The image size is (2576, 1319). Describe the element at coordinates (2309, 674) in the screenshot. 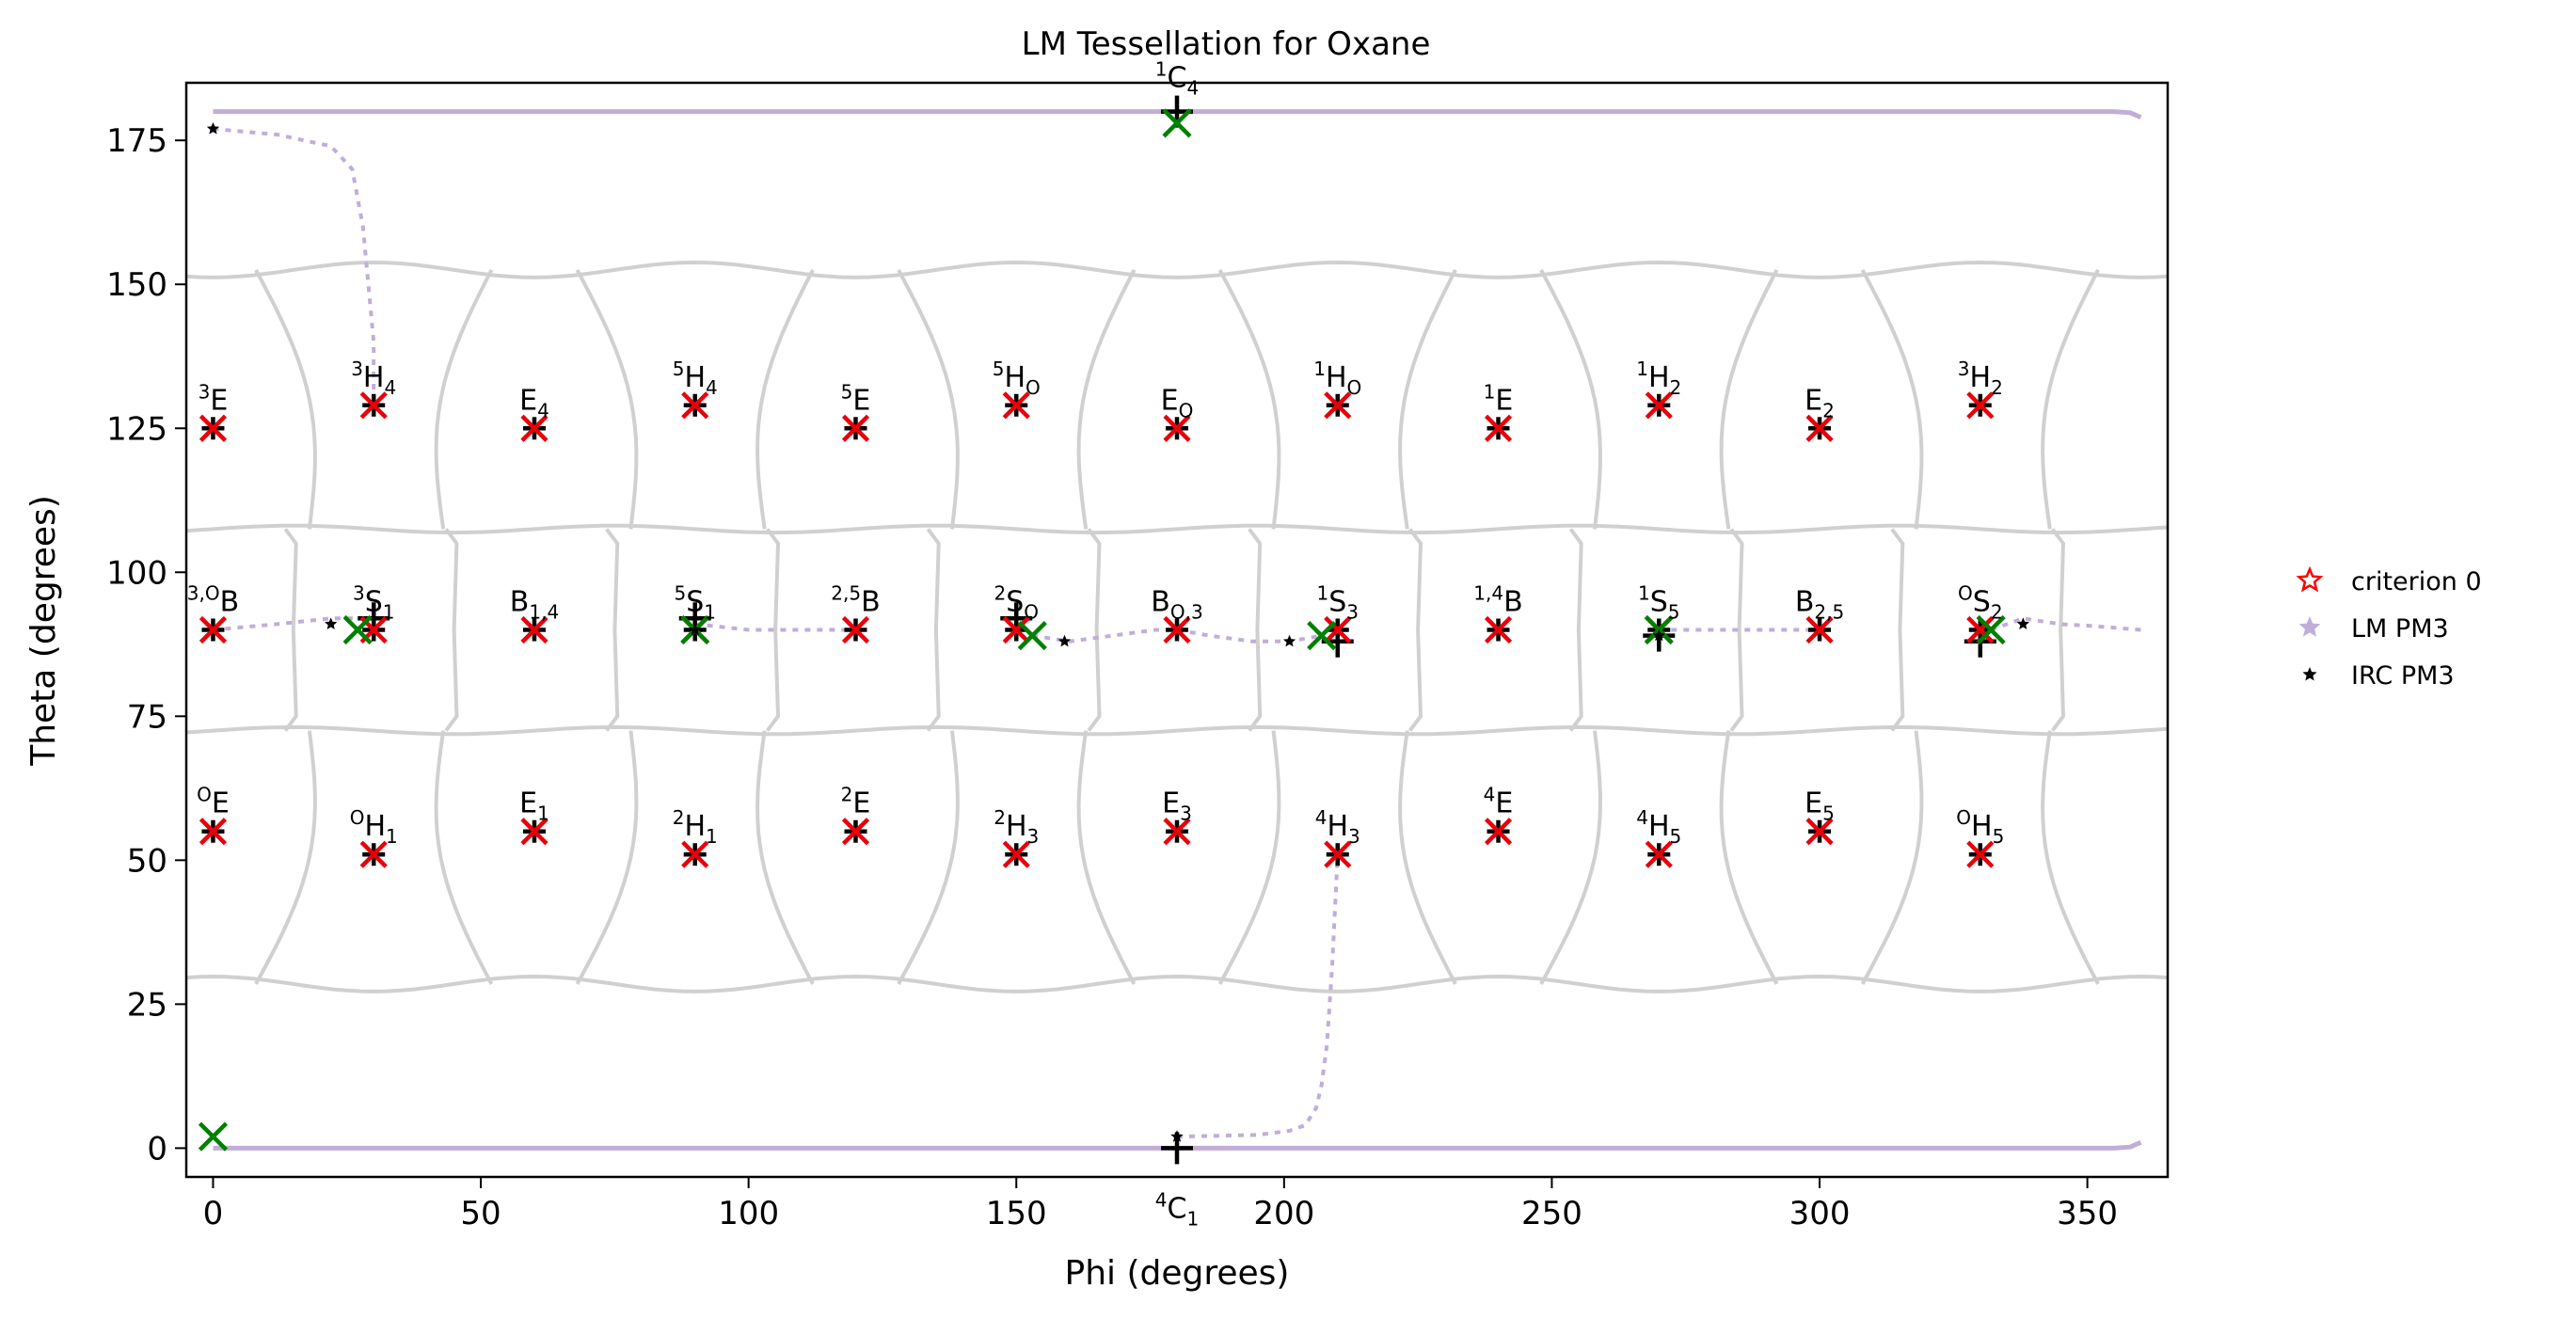

I see `legend-irc-icon` at that location.